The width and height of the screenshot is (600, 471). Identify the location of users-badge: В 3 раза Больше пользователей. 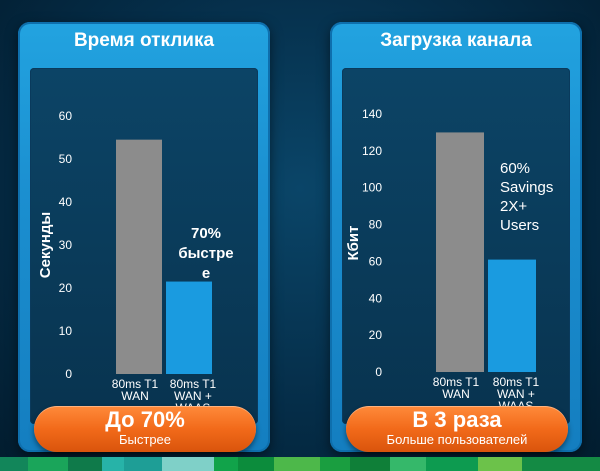
(457, 429).